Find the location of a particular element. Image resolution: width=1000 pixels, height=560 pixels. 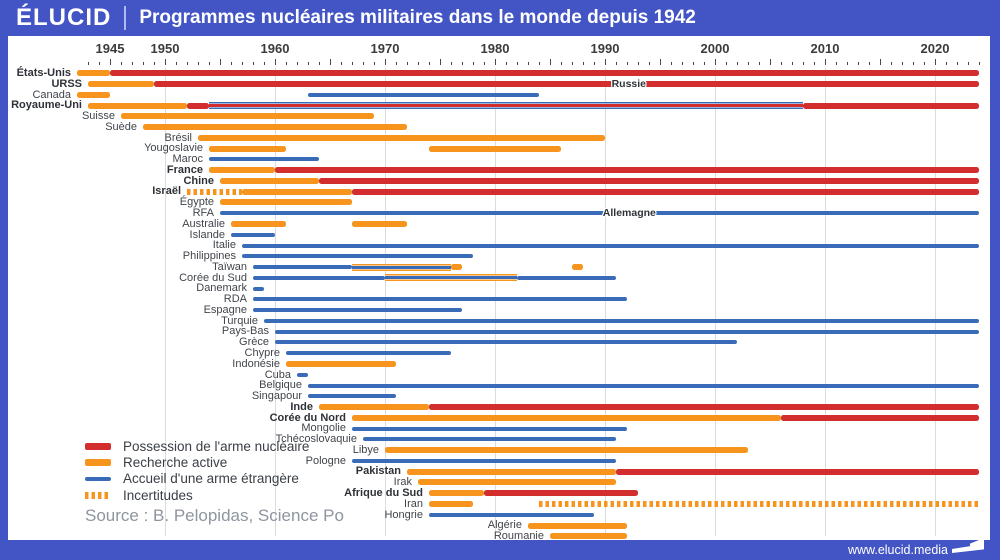

axis-label-1960: 1960 is located at coordinates (275, 48).